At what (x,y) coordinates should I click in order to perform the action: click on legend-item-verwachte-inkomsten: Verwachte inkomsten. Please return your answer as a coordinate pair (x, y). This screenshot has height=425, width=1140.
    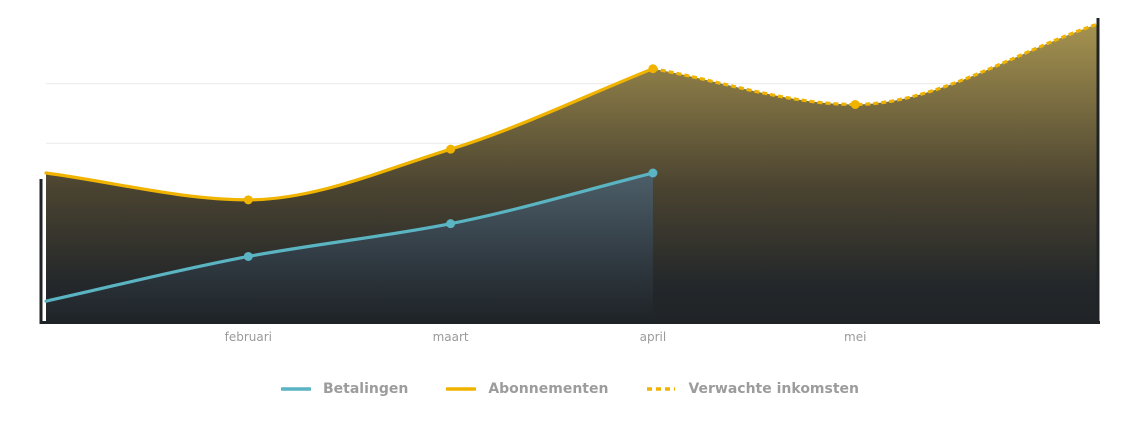
    Looking at the image, I should click on (752, 389).